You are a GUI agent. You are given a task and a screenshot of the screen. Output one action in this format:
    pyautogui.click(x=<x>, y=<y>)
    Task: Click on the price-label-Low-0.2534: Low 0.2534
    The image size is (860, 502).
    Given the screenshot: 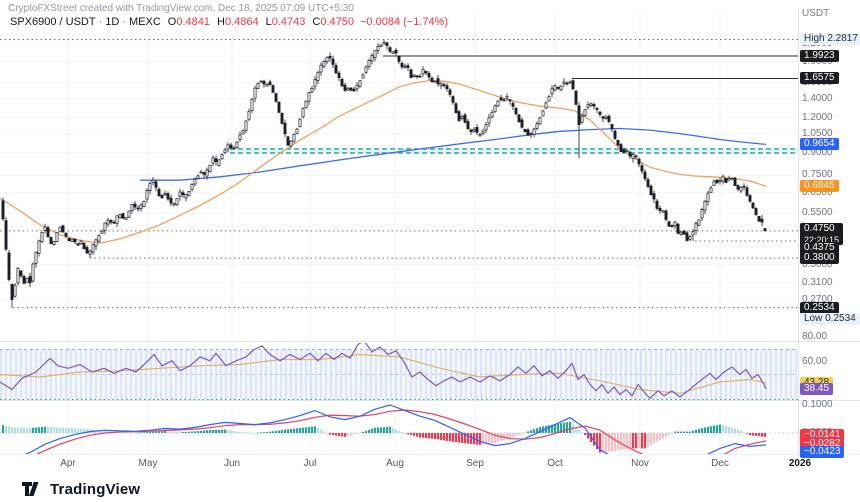 What is the action you would take?
    pyautogui.click(x=830, y=318)
    